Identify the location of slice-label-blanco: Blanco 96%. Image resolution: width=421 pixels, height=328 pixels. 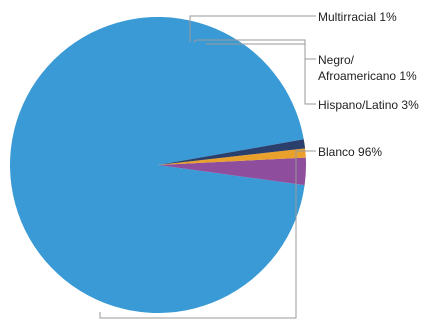
(350, 152).